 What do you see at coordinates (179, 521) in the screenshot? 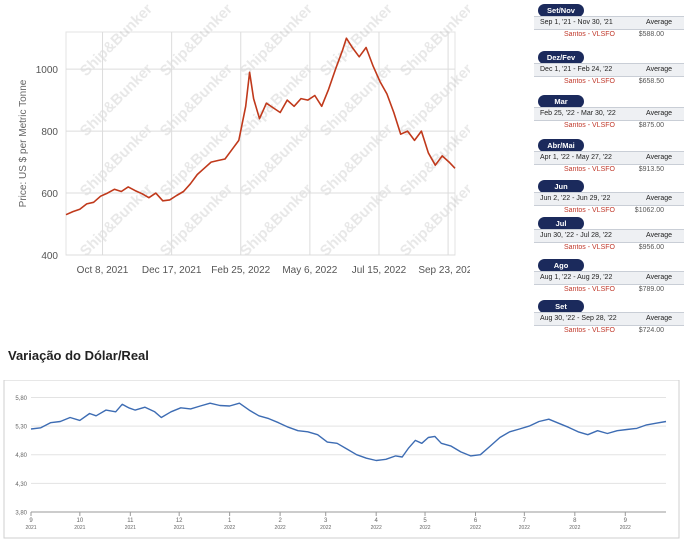
I see `x-tick-label: 12` at bounding box center [179, 521].